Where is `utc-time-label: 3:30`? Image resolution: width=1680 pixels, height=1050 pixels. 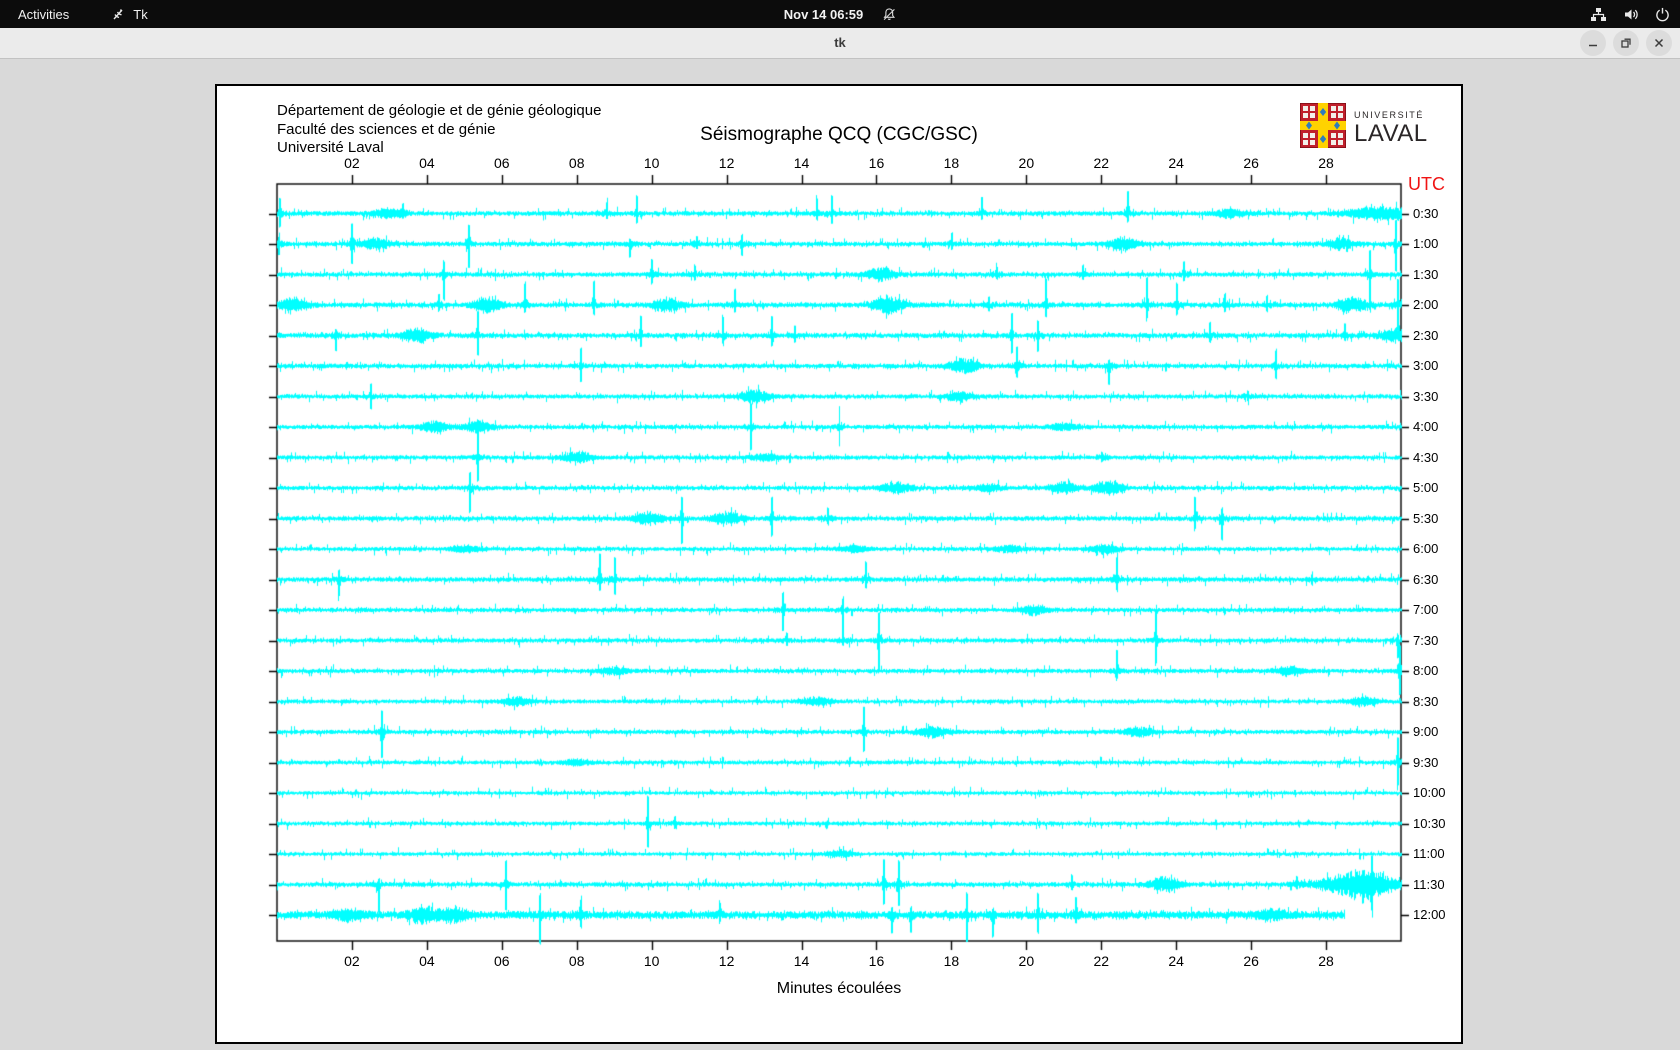
utc-time-label: 3:30 is located at coordinates (1426, 396).